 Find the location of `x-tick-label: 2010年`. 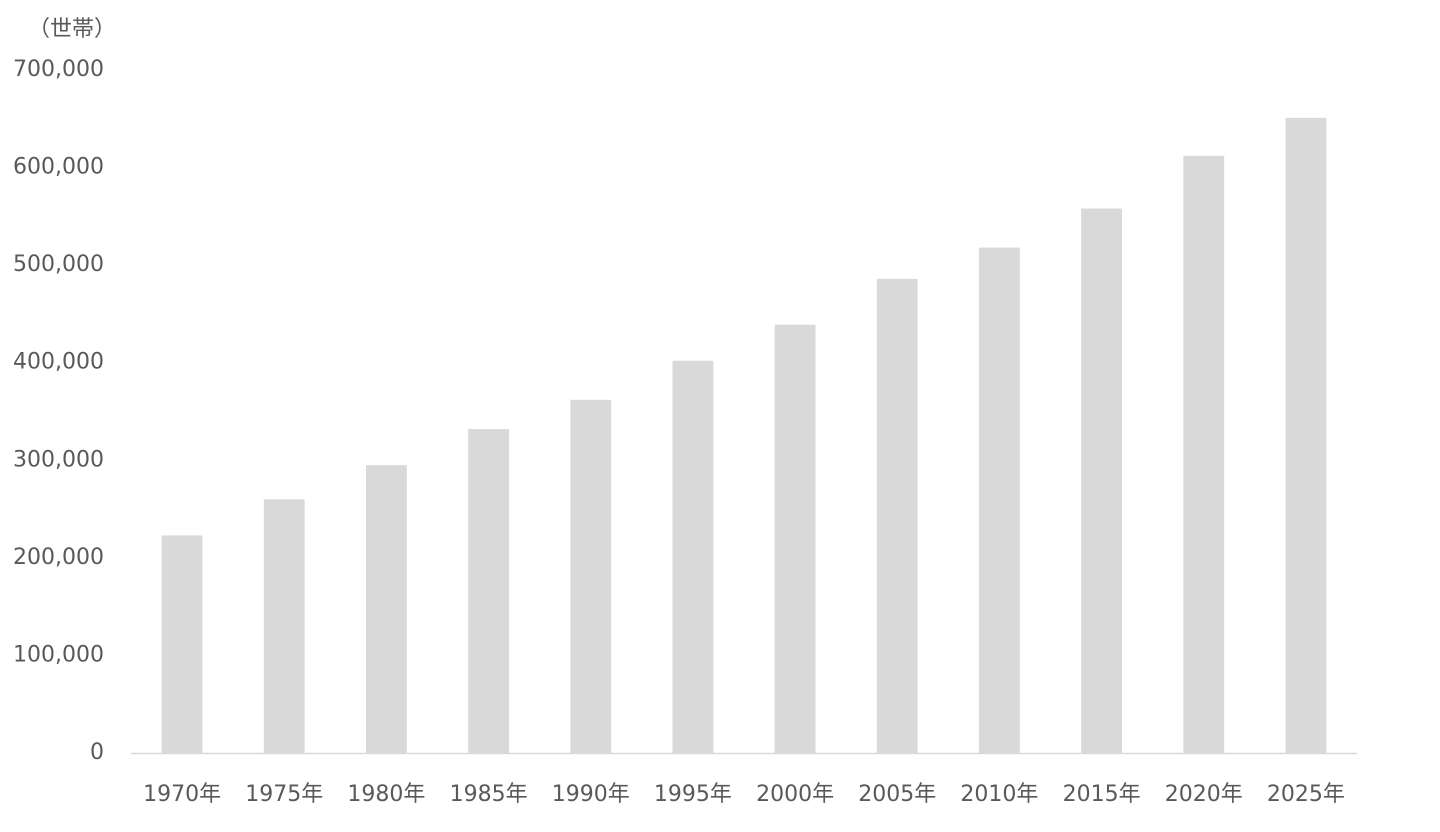

x-tick-label: 2010年 is located at coordinates (999, 794).